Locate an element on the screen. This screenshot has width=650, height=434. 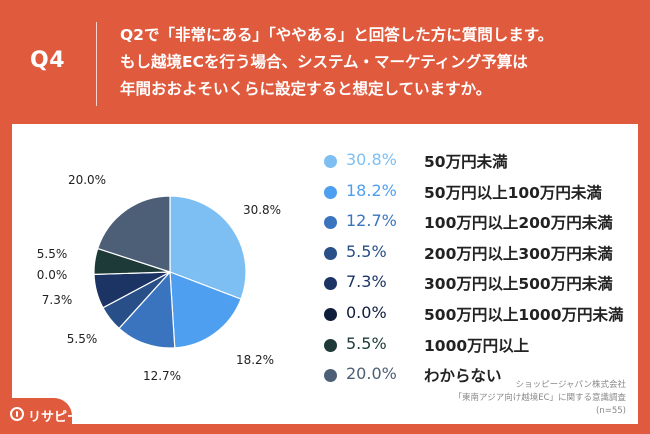
legend-label: 50万円未満 is located at coordinates (466, 162).